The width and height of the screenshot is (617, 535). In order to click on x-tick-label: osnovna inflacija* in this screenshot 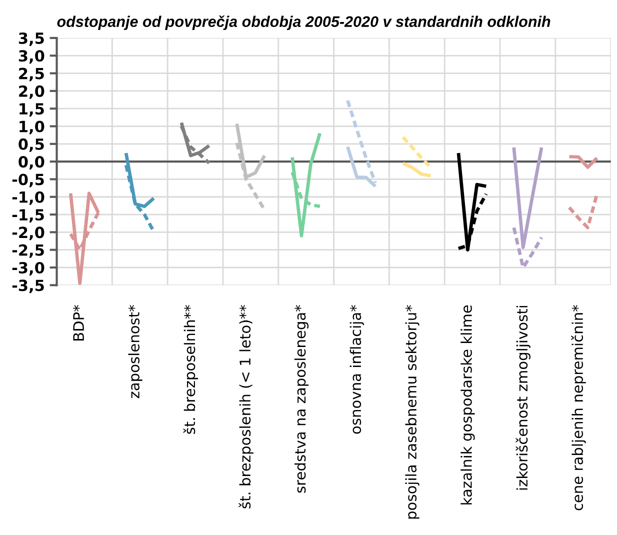, I will do `click(357, 369)`.